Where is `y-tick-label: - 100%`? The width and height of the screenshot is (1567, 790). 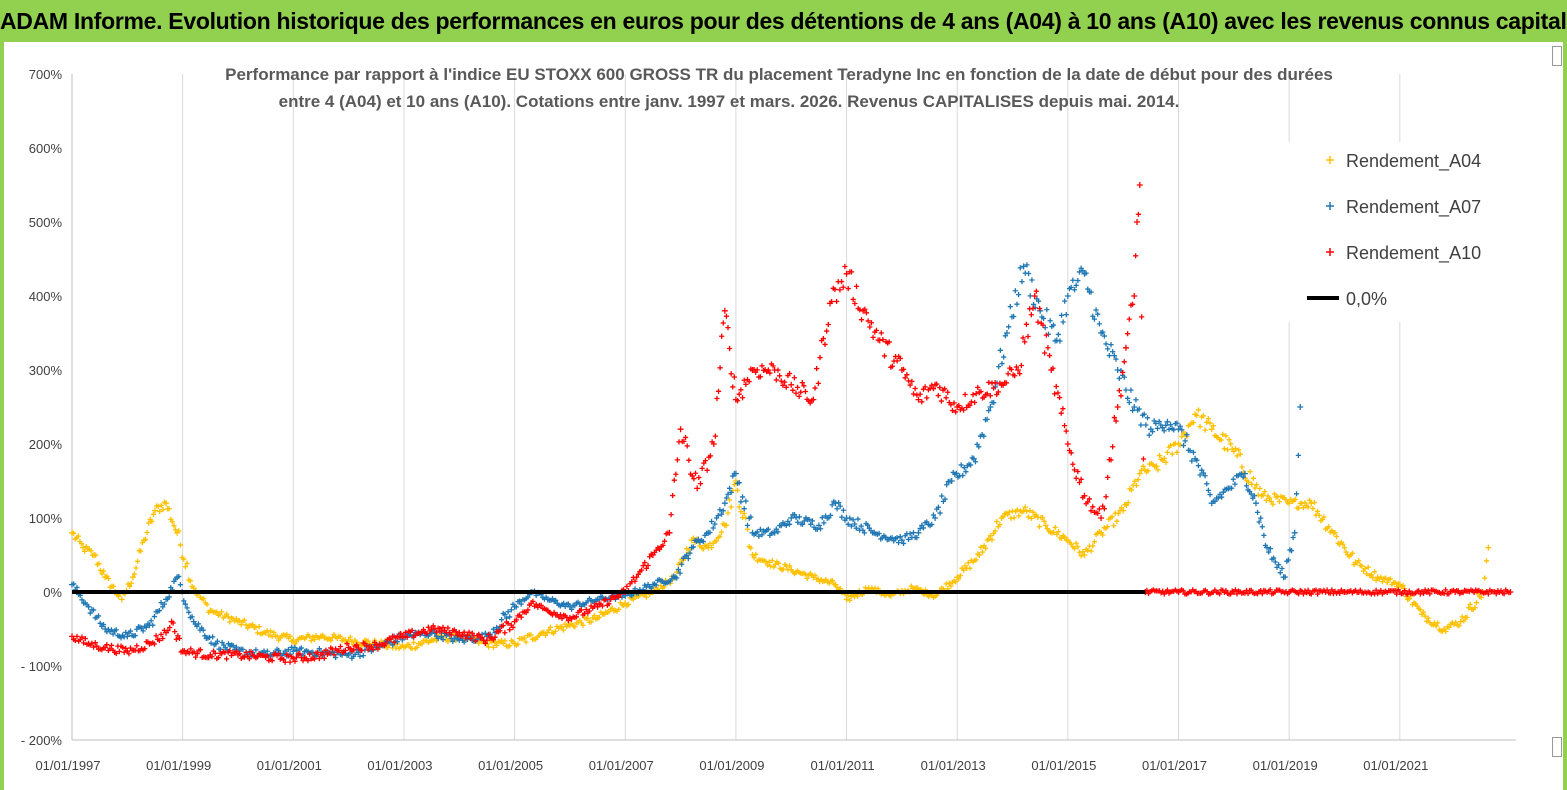 y-tick-label: - 100% is located at coordinates (42, 666).